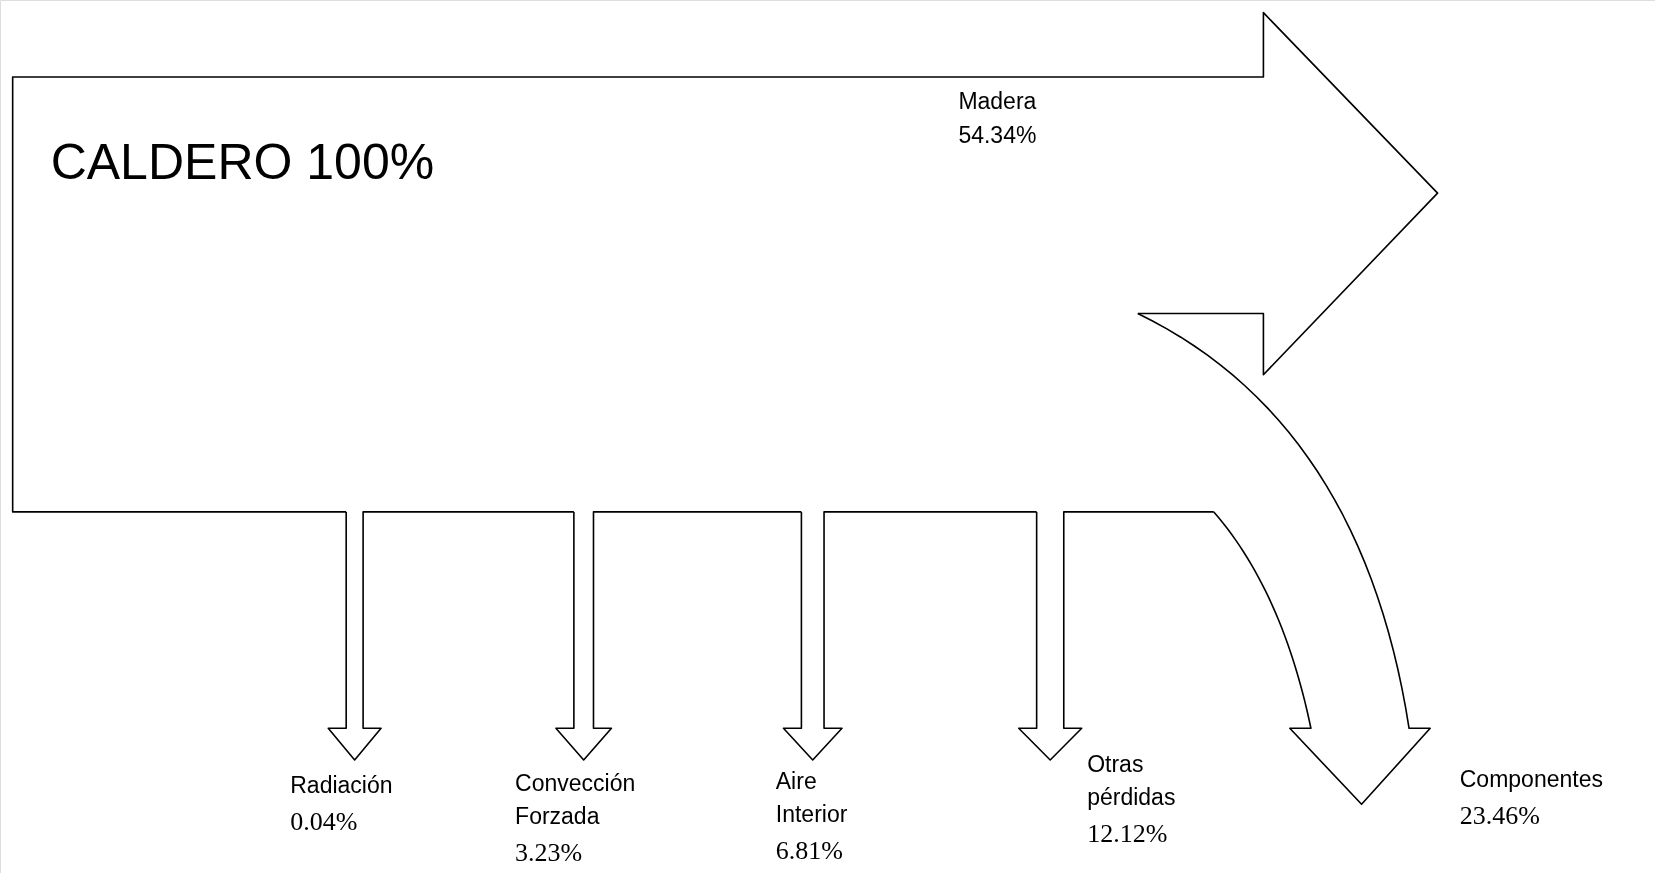 This screenshot has width=1655, height=873. What do you see at coordinates (1131, 780) in the screenshot?
I see `category-label: Otras pérdidas` at bounding box center [1131, 780].